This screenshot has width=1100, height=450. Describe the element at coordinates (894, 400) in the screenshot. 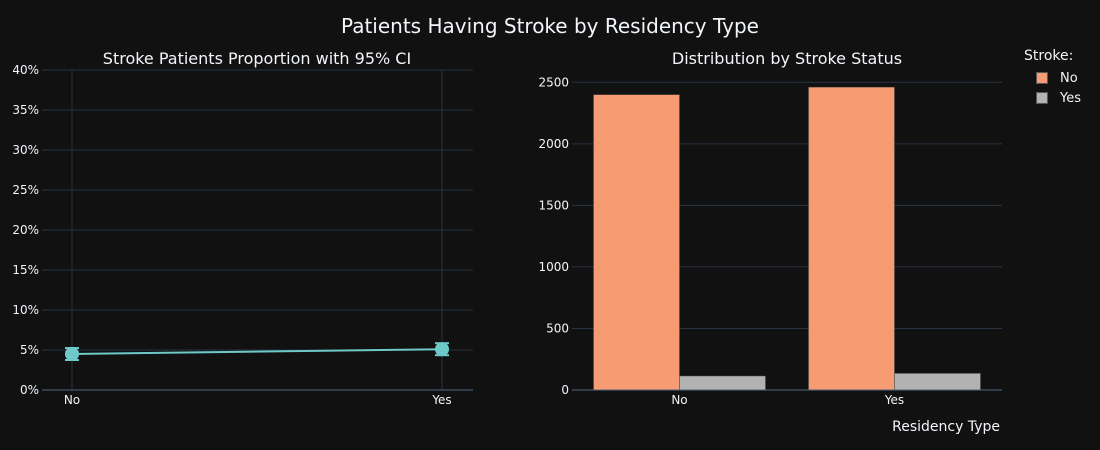

I see `bar-x-tick-label: Yes` at that location.